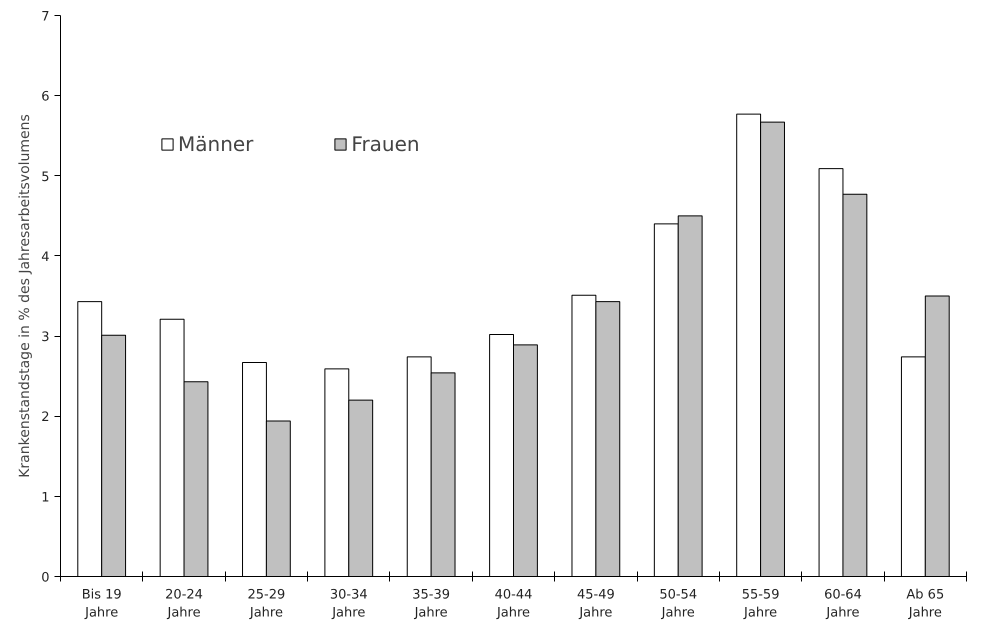 The width and height of the screenshot is (986, 623). What do you see at coordinates (45, 17) in the screenshot?
I see `y-tick-label: 7` at bounding box center [45, 17].